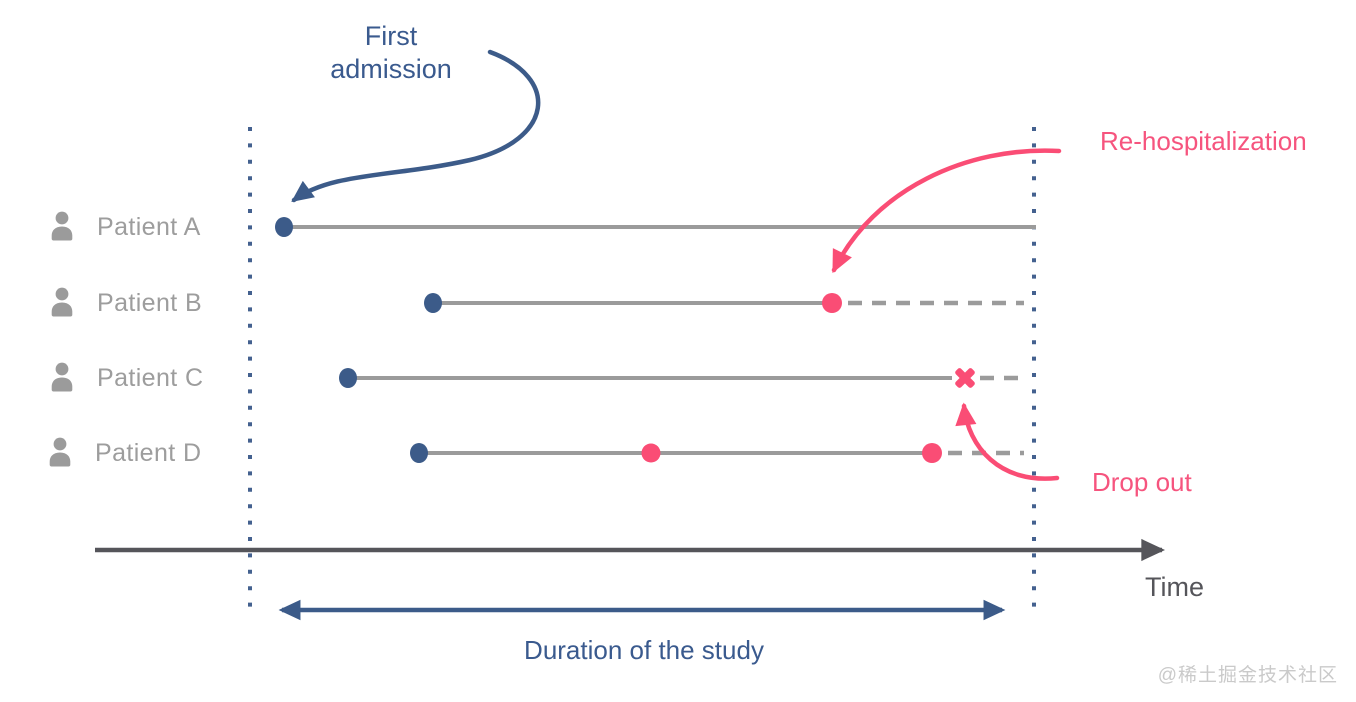 The width and height of the screenshot is (1356, 702). Describe the element at coordinates (724, 303) in the screenshot. I see `patient-b-timeline` at that location.